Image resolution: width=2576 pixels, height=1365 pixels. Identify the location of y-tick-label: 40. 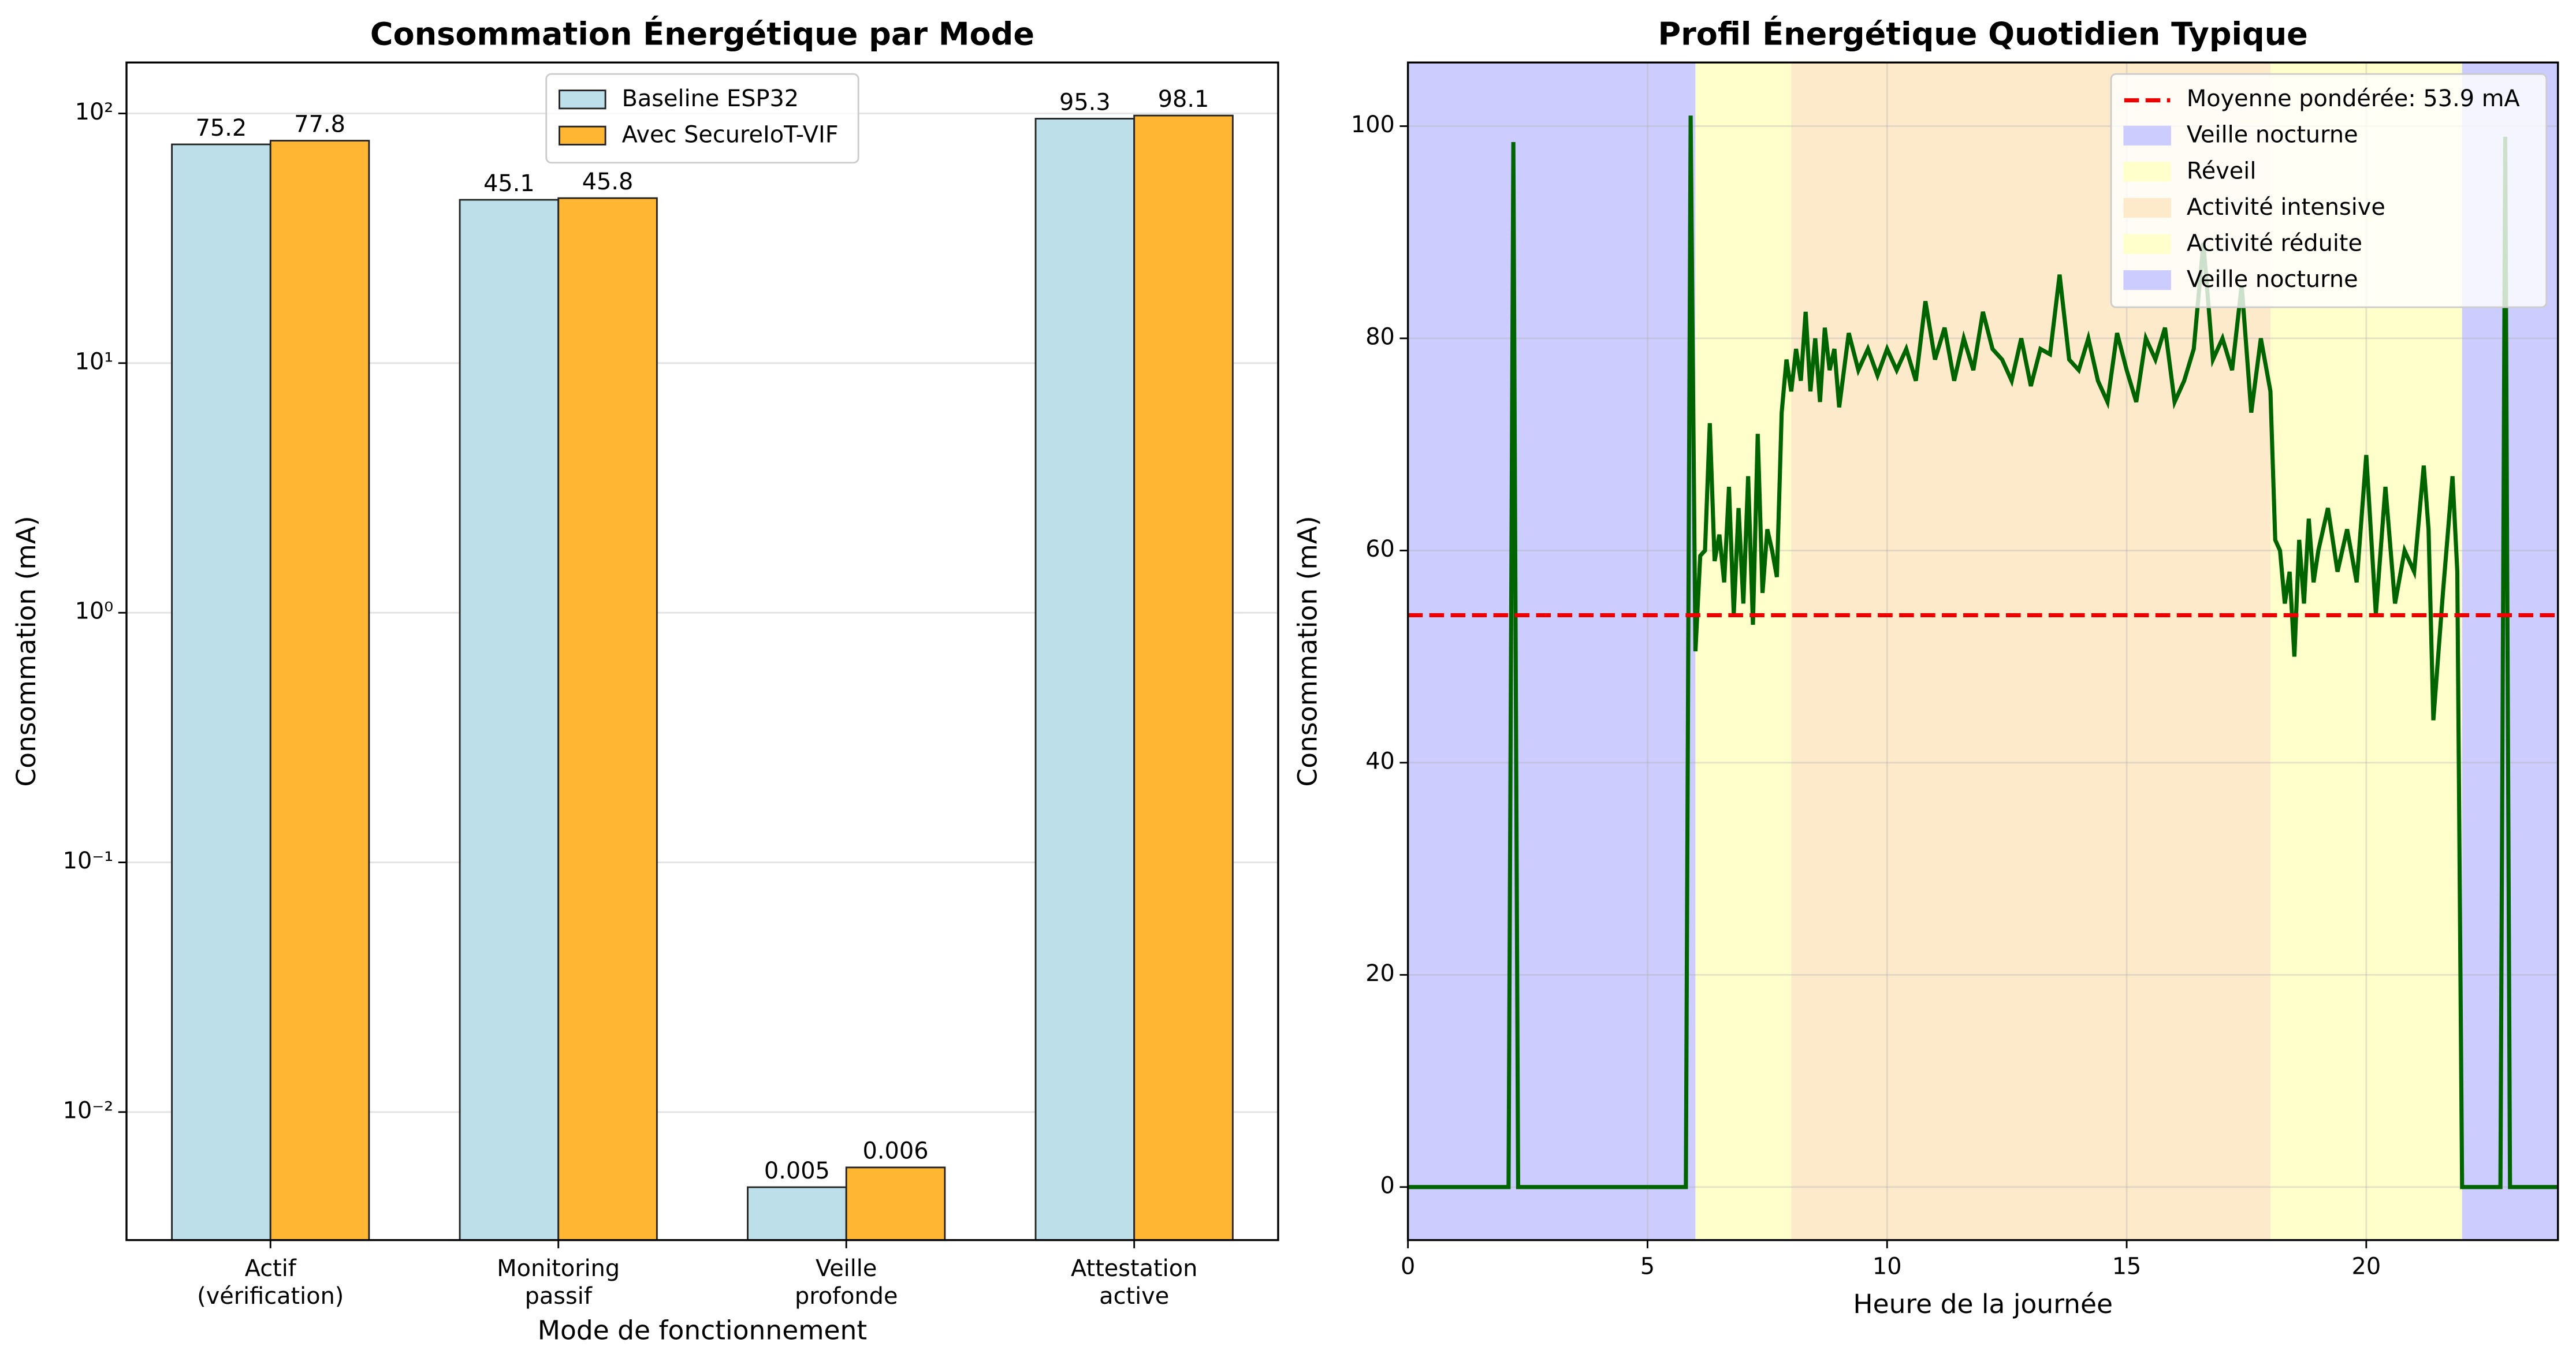
(1380, 761).